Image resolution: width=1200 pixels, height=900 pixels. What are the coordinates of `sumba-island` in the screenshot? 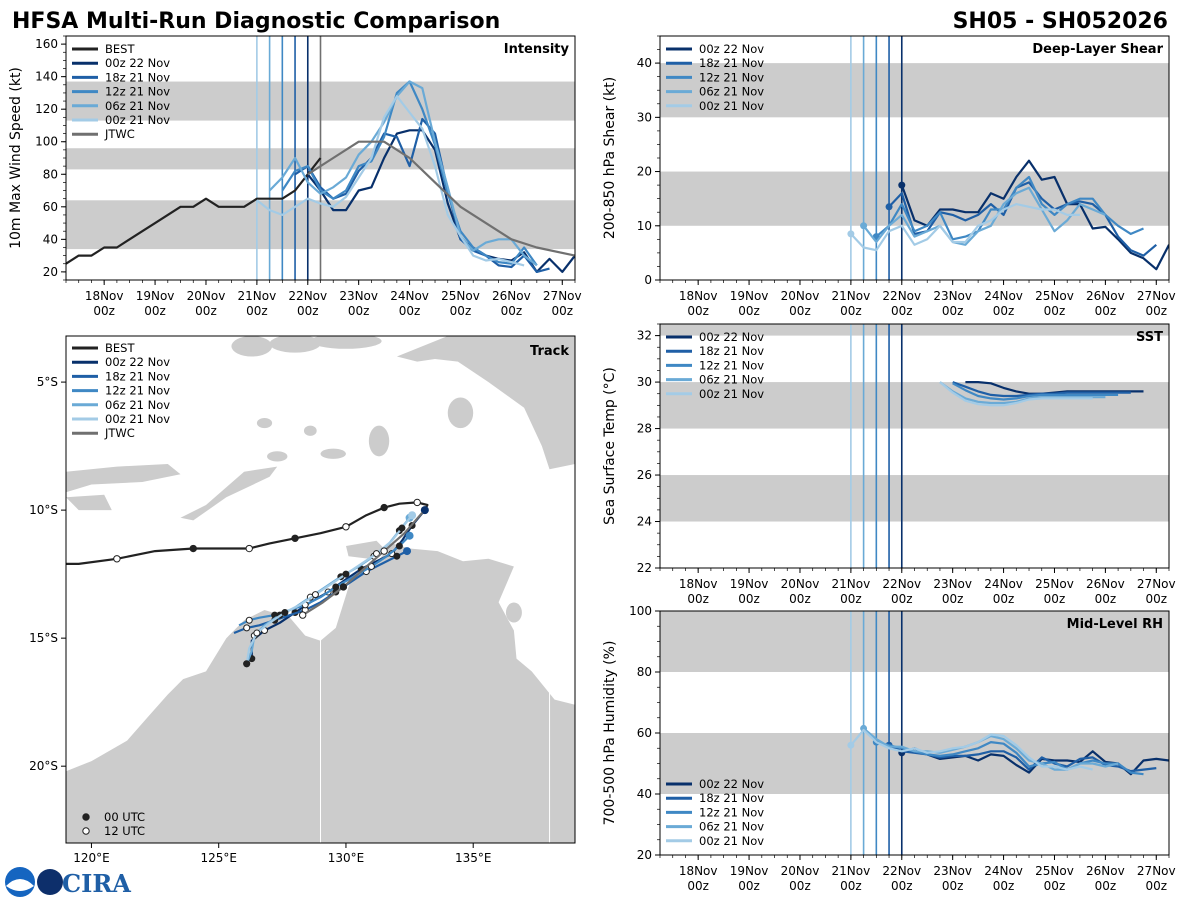 It's located at (89, 502).